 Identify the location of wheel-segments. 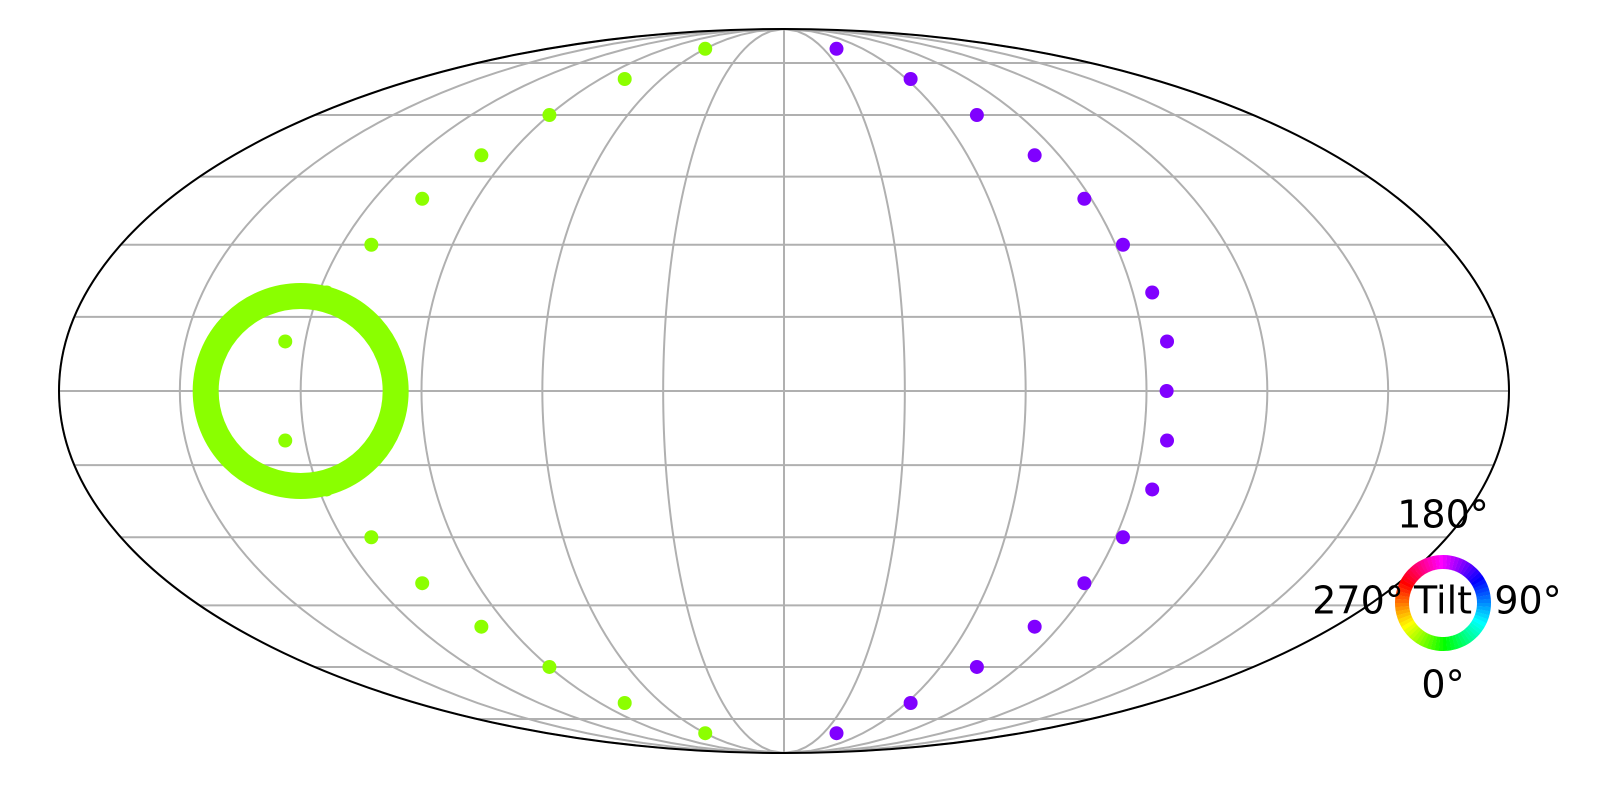
(1443, 603).